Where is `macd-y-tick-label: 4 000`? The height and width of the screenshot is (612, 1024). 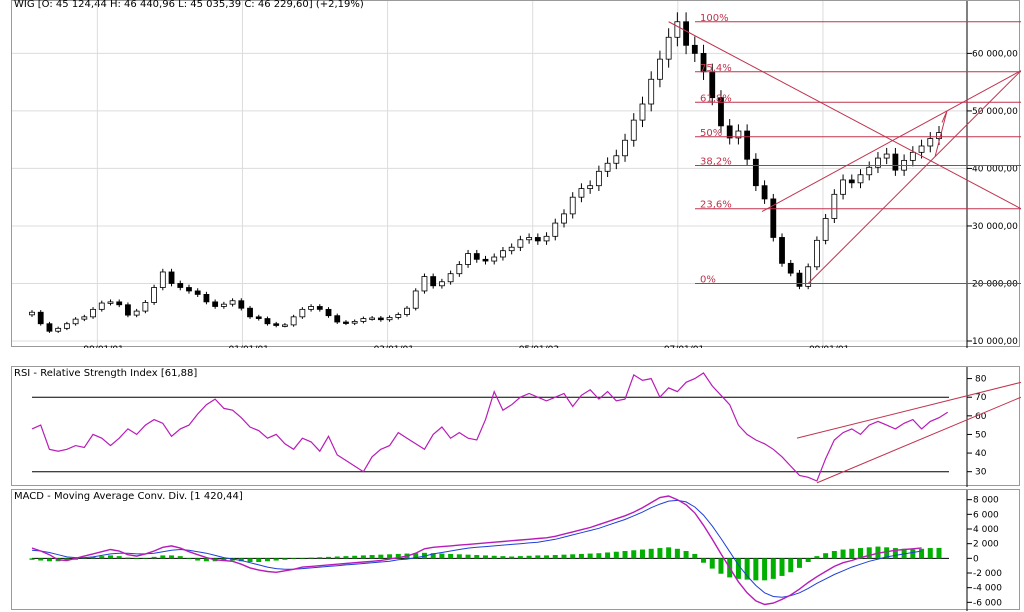
macd-y-tick-label: 4 000 is located at coordinates (986, 530).